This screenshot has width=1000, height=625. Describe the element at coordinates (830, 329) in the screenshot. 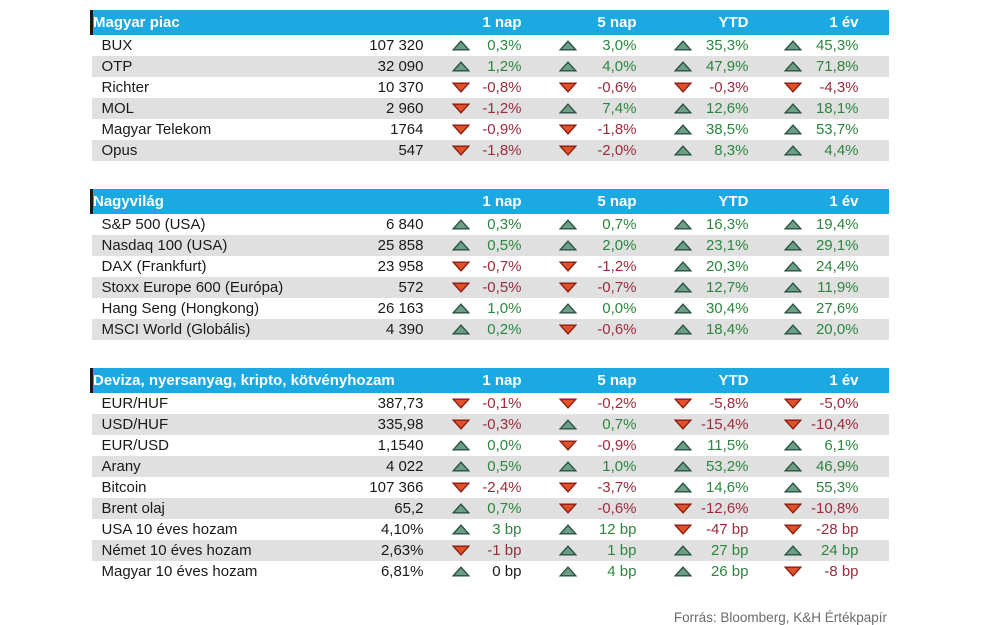

I see `change-value: 20,0%` at that location.